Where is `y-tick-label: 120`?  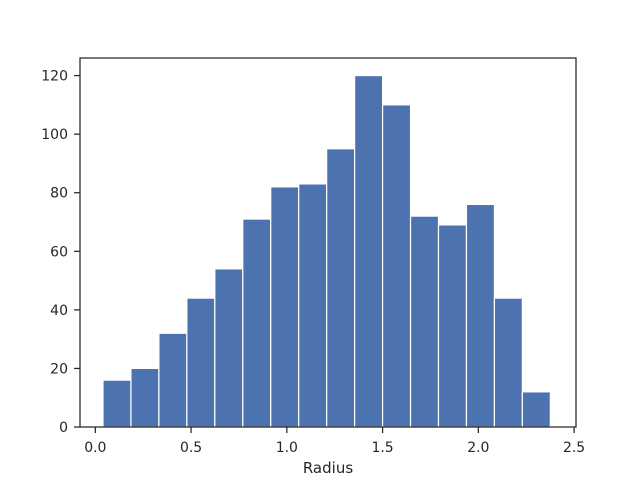
y-tick-label: 120 is located at coordinates (54, 77).